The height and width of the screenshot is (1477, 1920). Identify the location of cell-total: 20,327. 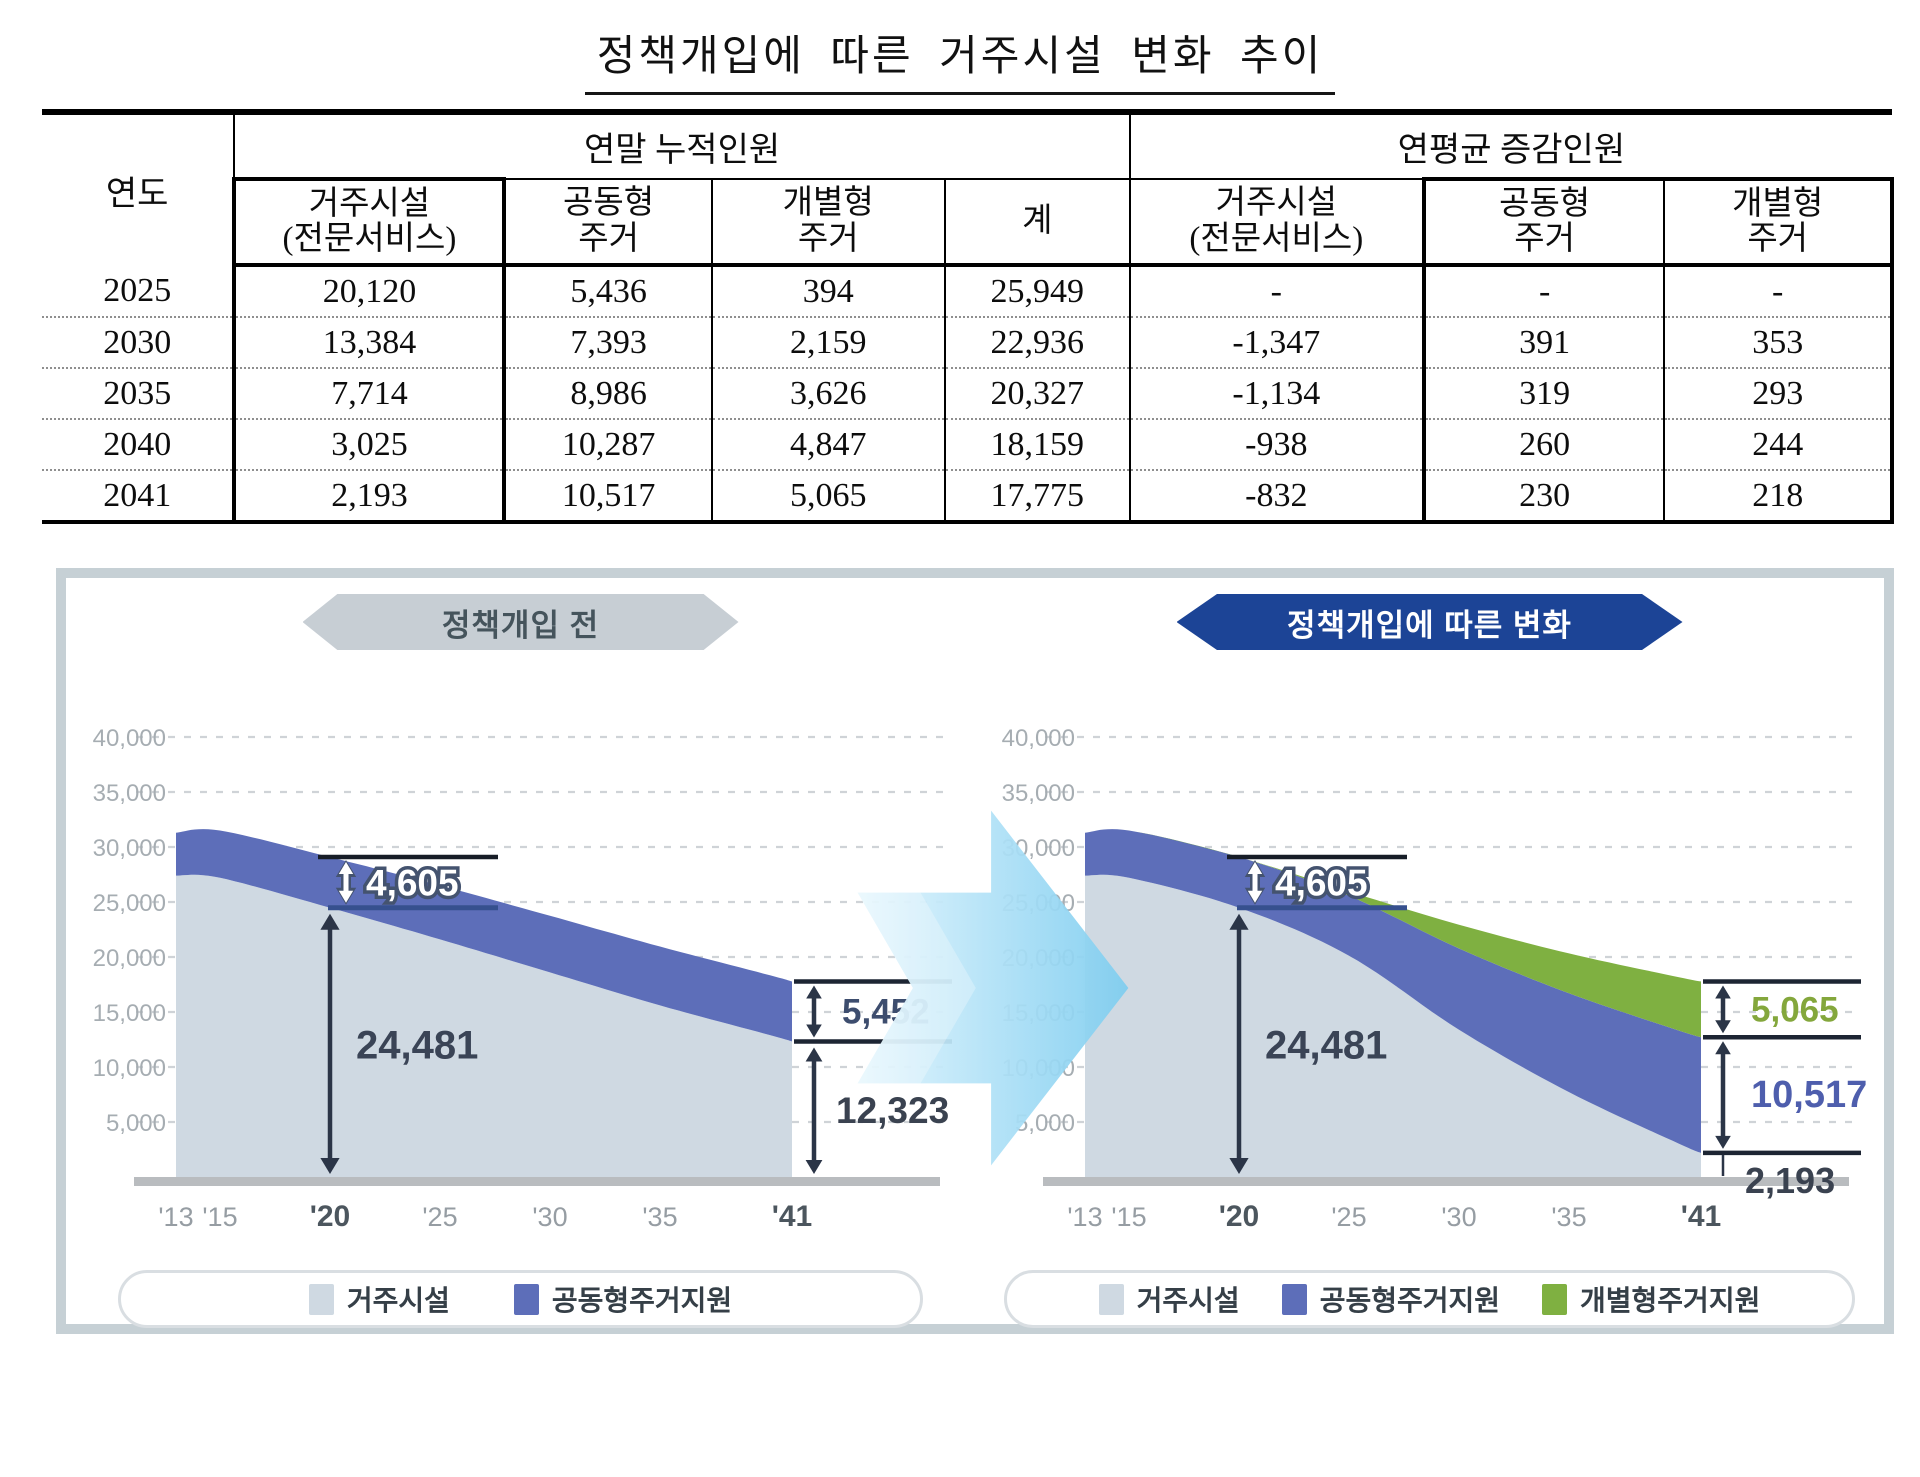
(1037, 394).